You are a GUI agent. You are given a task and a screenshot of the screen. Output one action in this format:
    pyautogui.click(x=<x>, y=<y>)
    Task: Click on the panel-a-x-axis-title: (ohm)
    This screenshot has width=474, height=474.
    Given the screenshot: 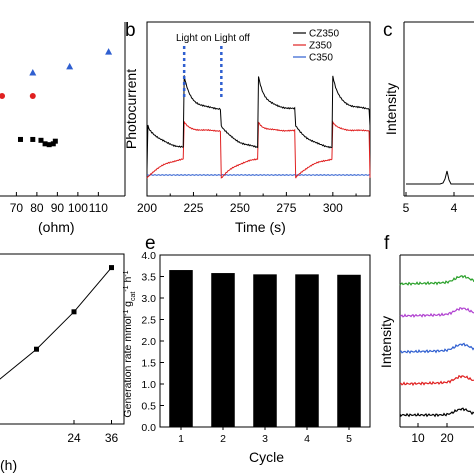 What is the action you would take?
    pyautogui.click(x=56, y=227)
    